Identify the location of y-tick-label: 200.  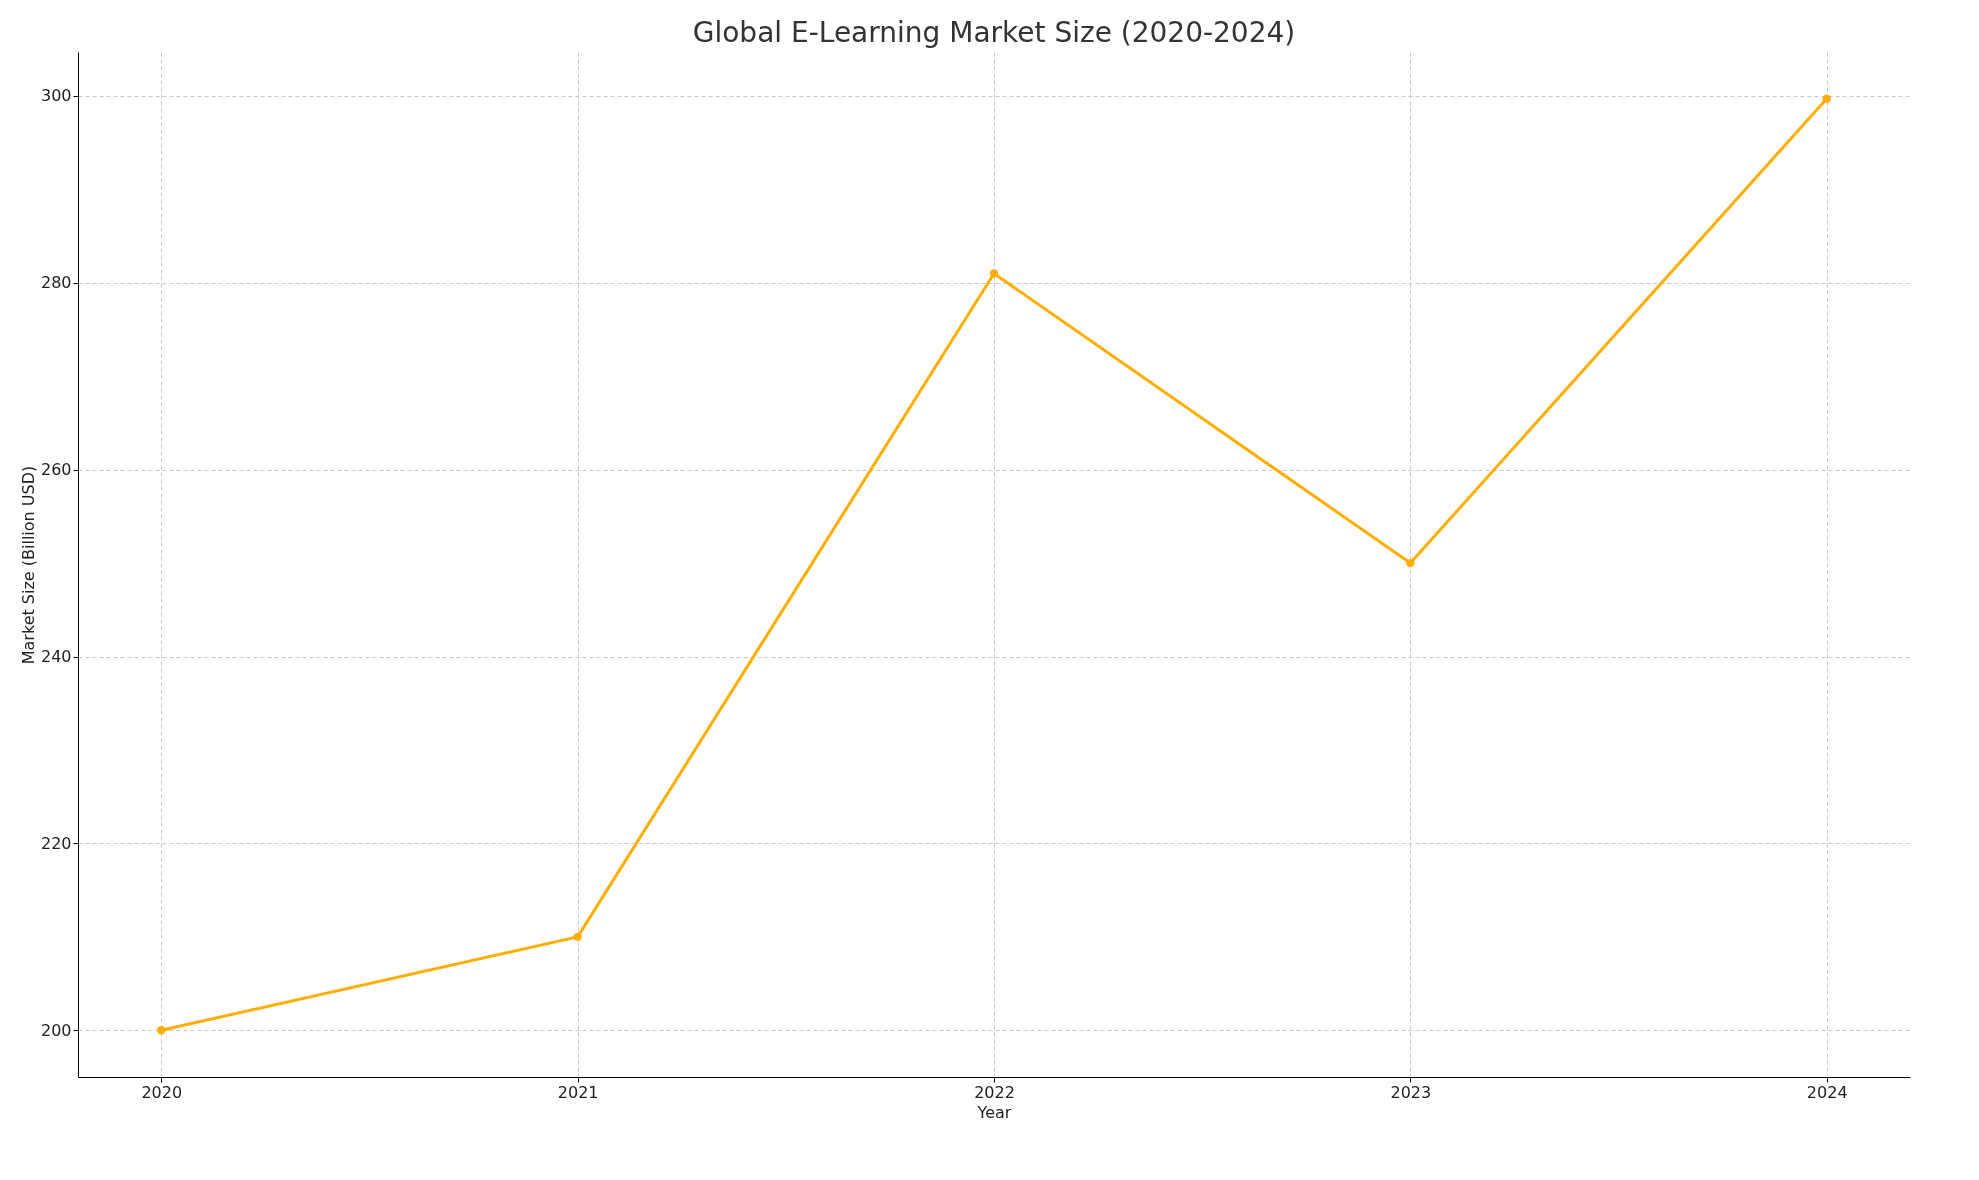
(56, 1030).